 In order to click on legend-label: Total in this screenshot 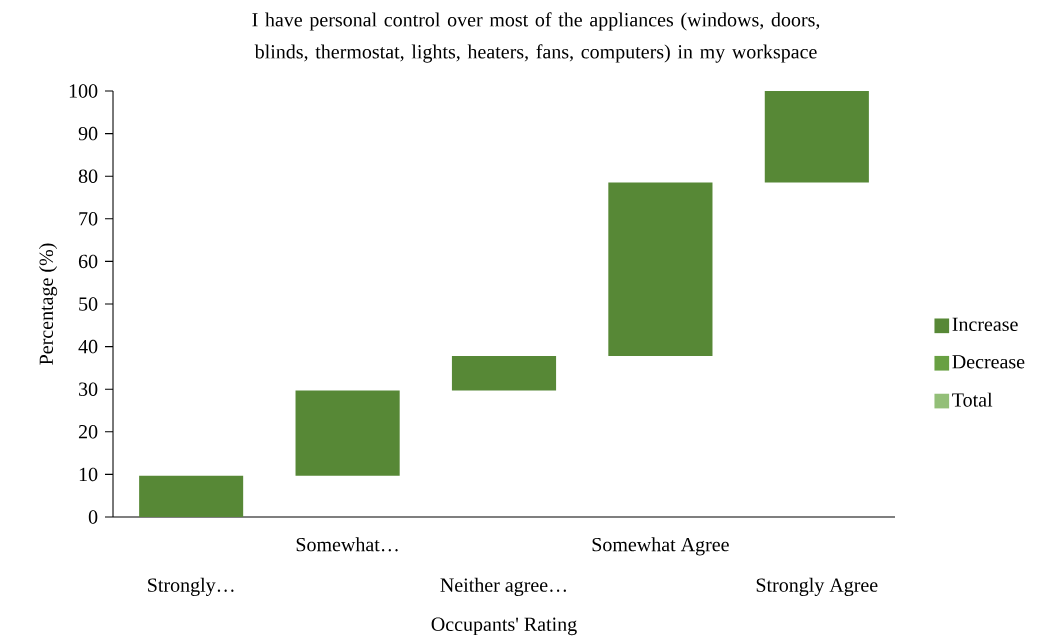, I will do `click(972, 399)`.